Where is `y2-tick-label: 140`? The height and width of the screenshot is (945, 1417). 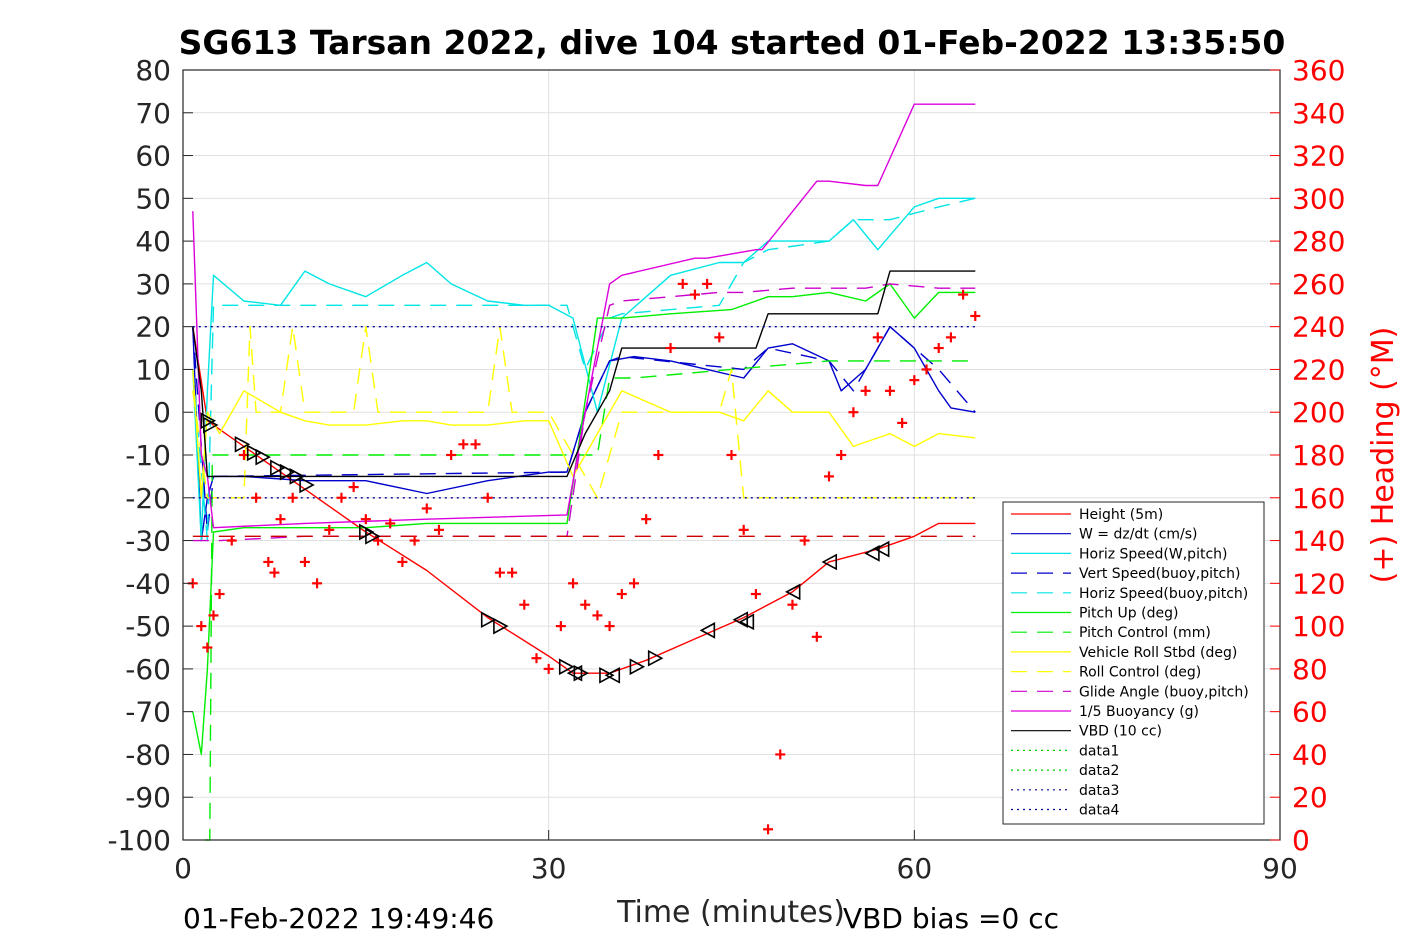 y2-tick-label: 140 is located at coordinates (1318, 541).